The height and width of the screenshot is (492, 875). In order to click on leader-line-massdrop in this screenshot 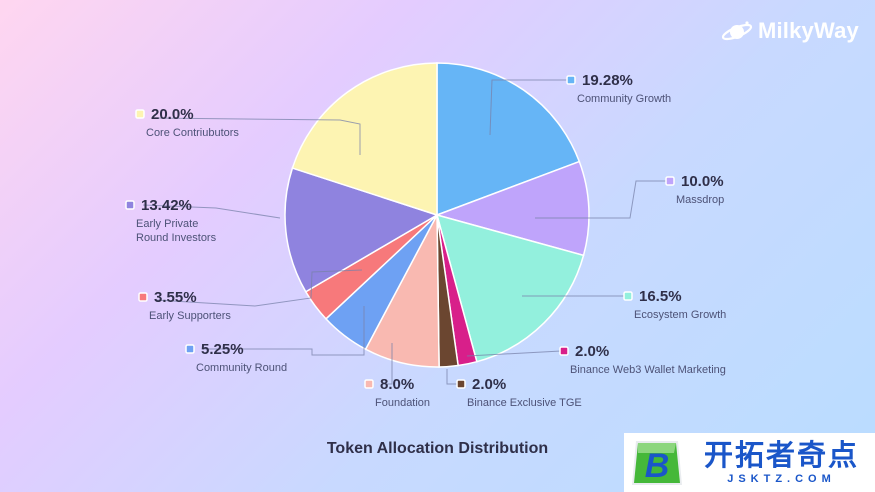, I will do `click(601, 199)`.